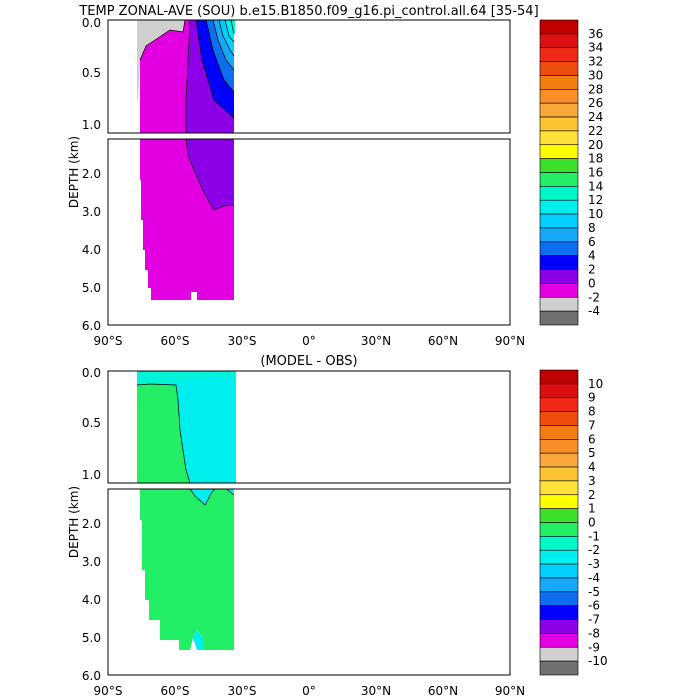 The image size is (700, 700). What do you see at coordinates (595, 75) in the screenshot?
I see `colorbar-label: 30` at bounding box center [595, 75].